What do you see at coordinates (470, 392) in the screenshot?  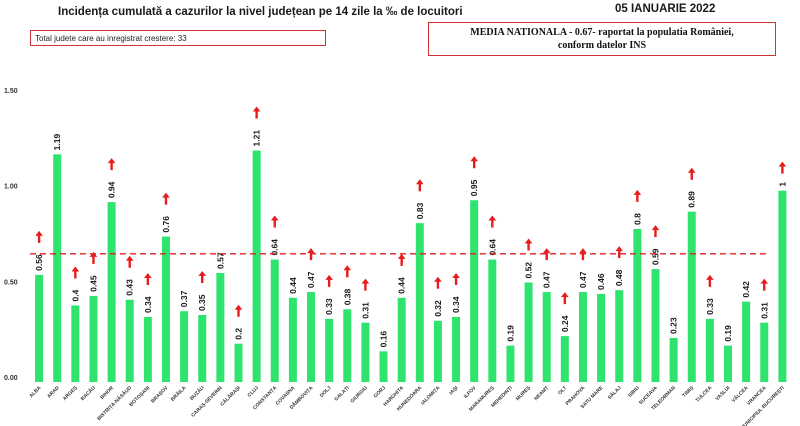 I see `category-label: ILFOV` at bounding box center [470, 392].